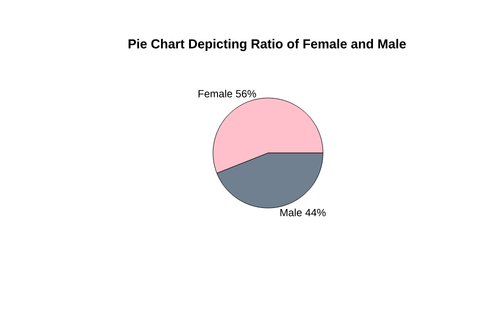 The width and height of the screenshot is (499, 326). What do you see at coordinates (267, 45) in the screenshot?
I see `chart-title: Pie Chart Depicting Ratio of Female and Male` at bounding box center [267, 45].